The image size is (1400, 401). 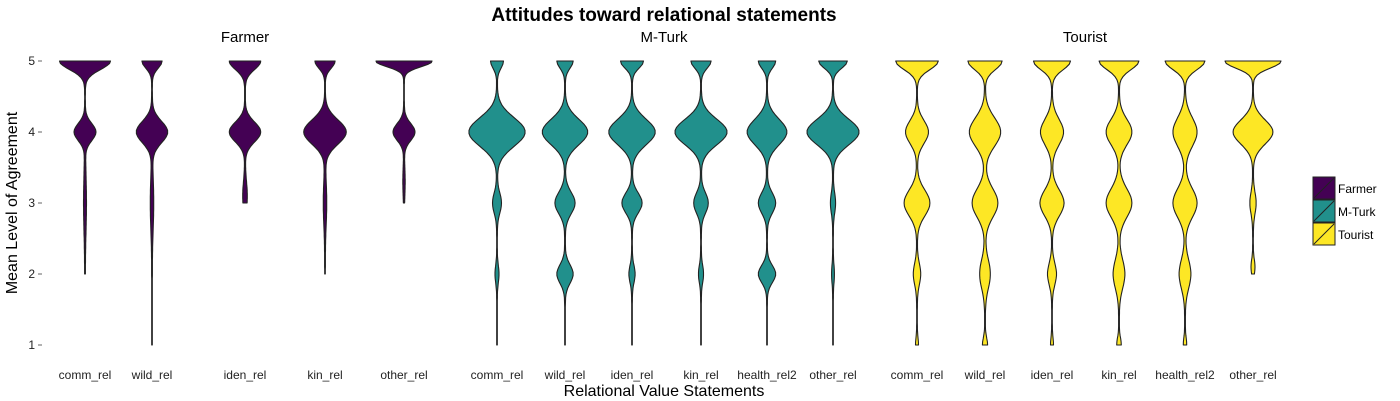 I want to click on y-tick-label: 5, so click(x=31, y=61).